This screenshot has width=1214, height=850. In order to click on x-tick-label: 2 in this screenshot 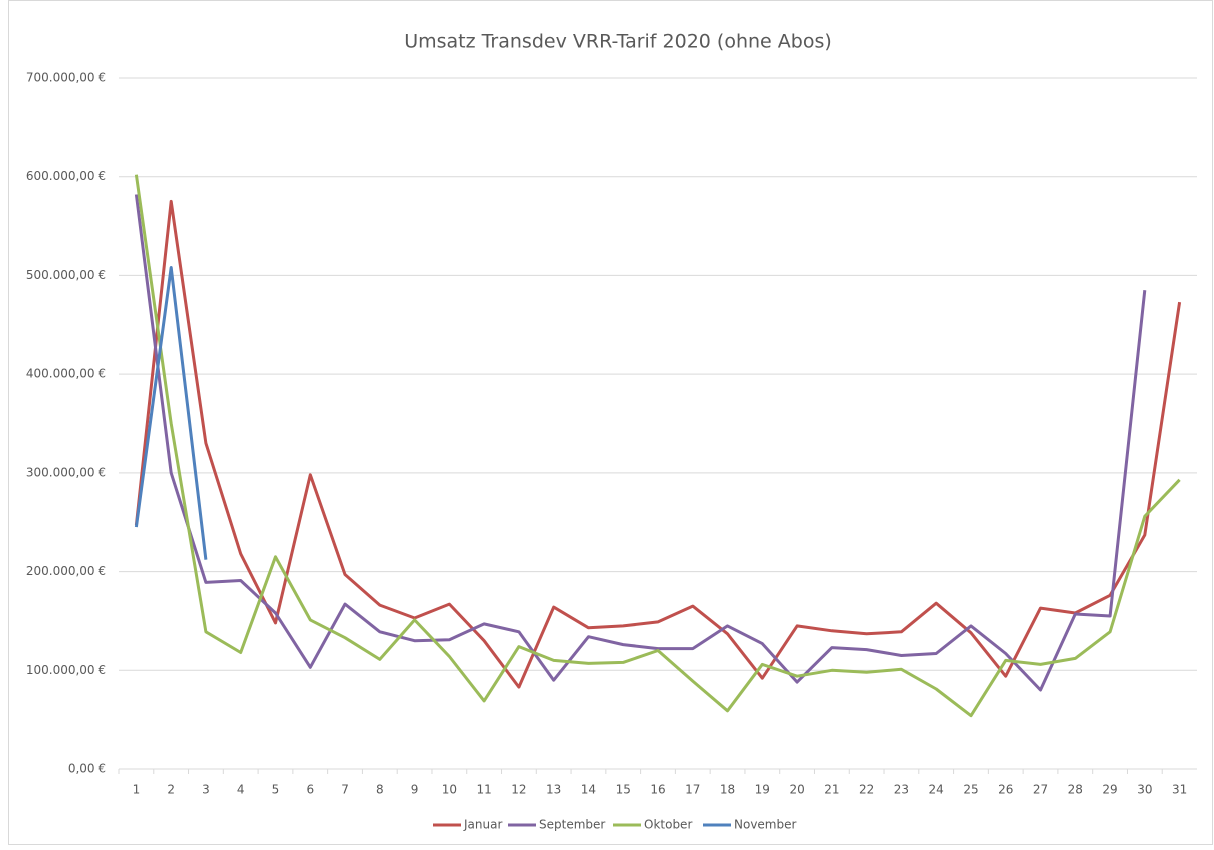, I will do `click(171, 790)`.